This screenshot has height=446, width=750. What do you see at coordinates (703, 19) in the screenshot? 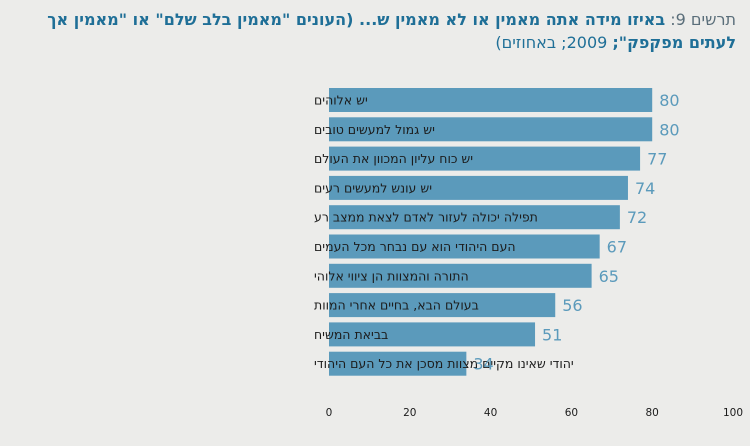
I see `figure-label: תרשים 9:` at bounding box center [703, 19].